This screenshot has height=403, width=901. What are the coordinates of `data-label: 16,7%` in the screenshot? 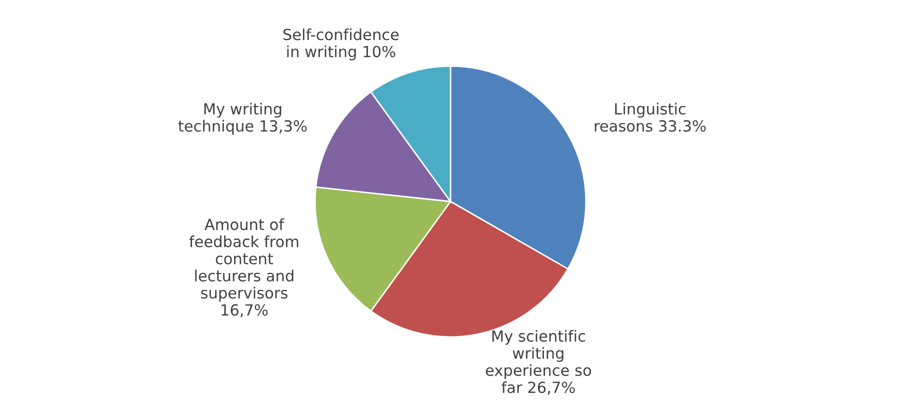 It's located at (245, 311).